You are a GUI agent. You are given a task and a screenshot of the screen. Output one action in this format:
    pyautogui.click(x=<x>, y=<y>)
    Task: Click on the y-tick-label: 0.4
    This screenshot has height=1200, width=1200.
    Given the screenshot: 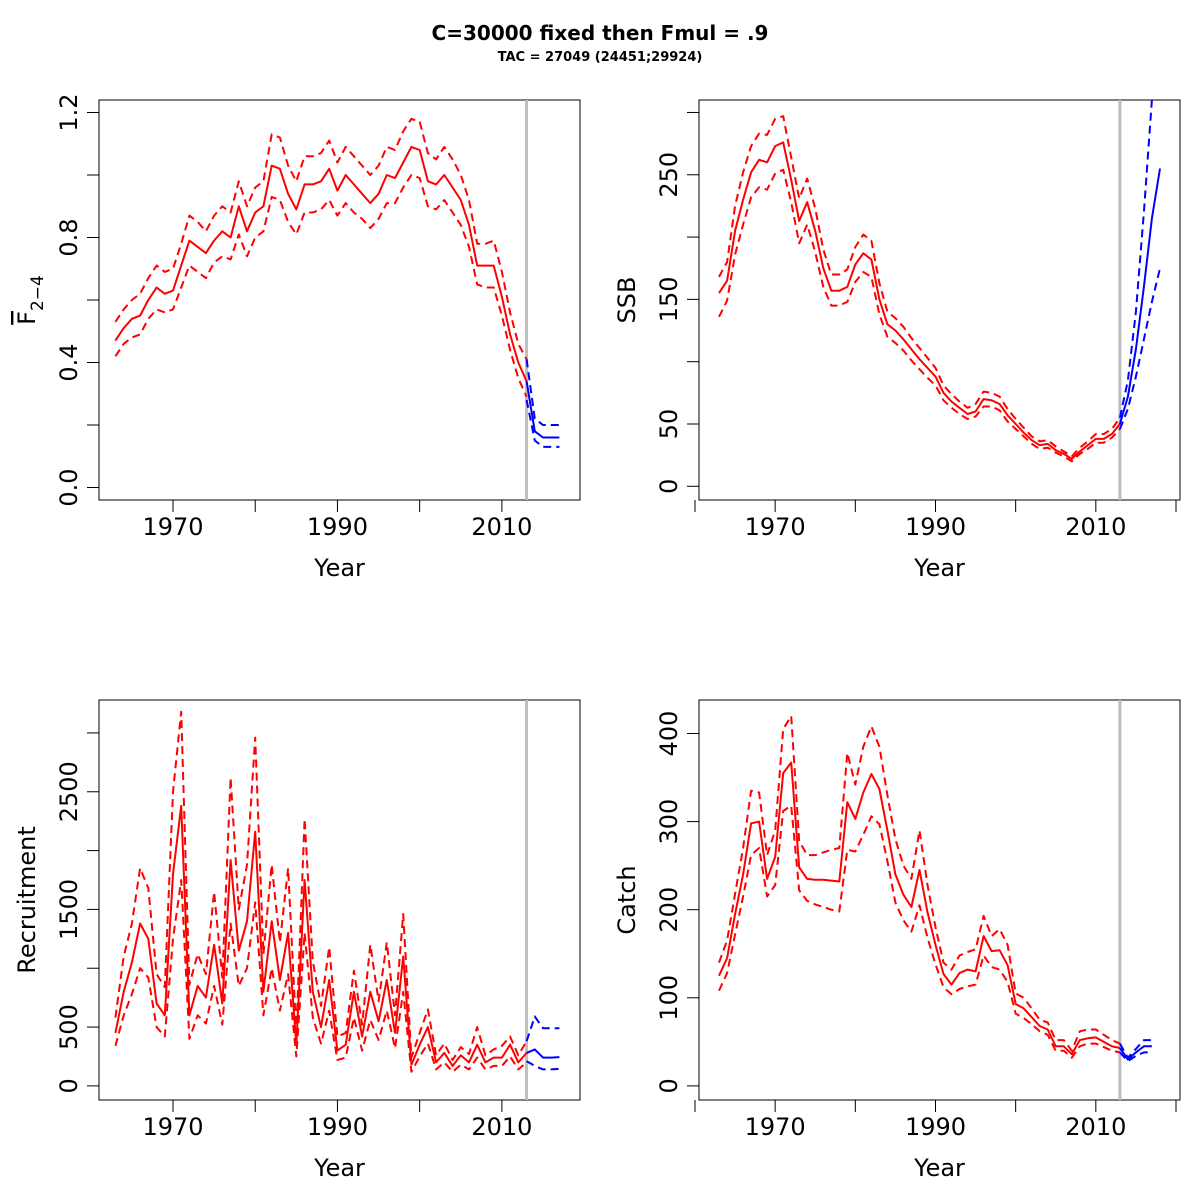 What is the action you would take?
    pyautogui.click(x=69, y=362)
    